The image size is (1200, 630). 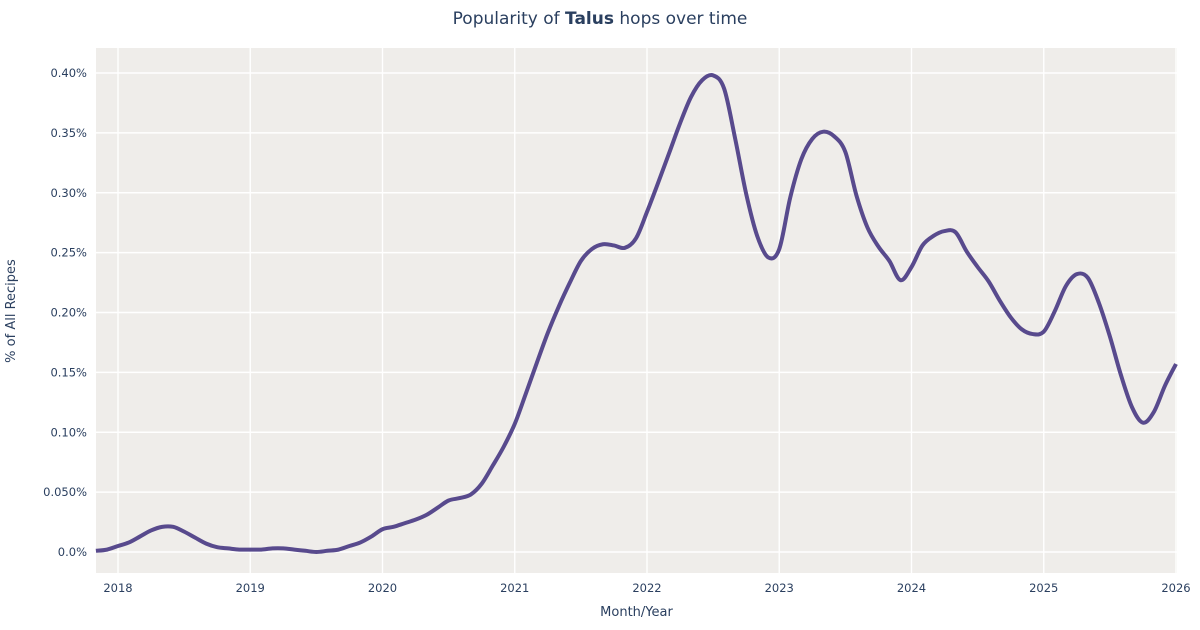 I want to click on y-tick-label: 0.15%, so click(x=68, y=372).